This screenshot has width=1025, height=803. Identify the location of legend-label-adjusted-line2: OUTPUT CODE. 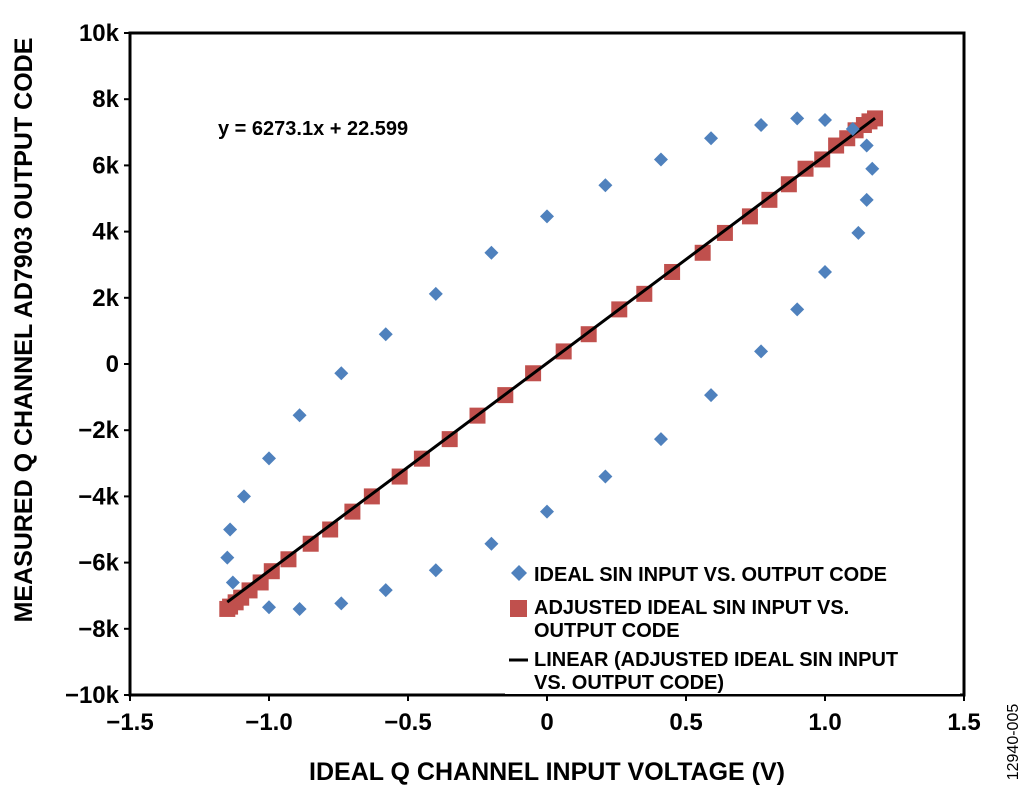
(607, 631).